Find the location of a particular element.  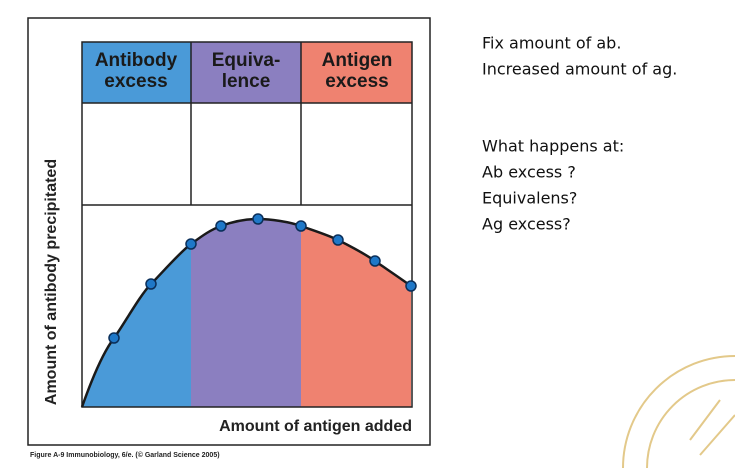

question-line: What happens at: is located at coordinates (553, 146).